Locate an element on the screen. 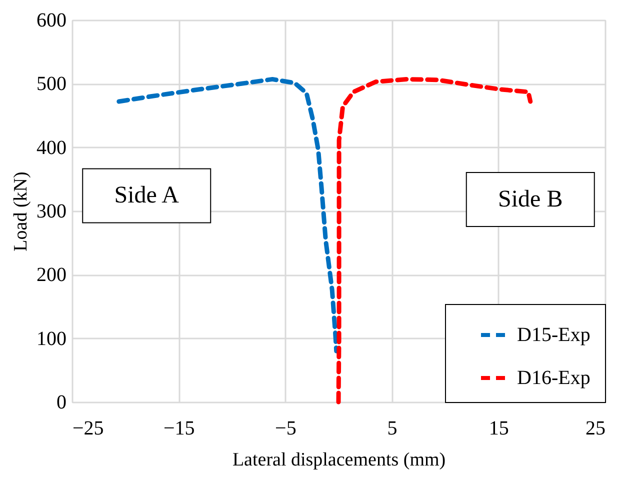  y-tick-label: 300 is located at coordinates (51, 211).